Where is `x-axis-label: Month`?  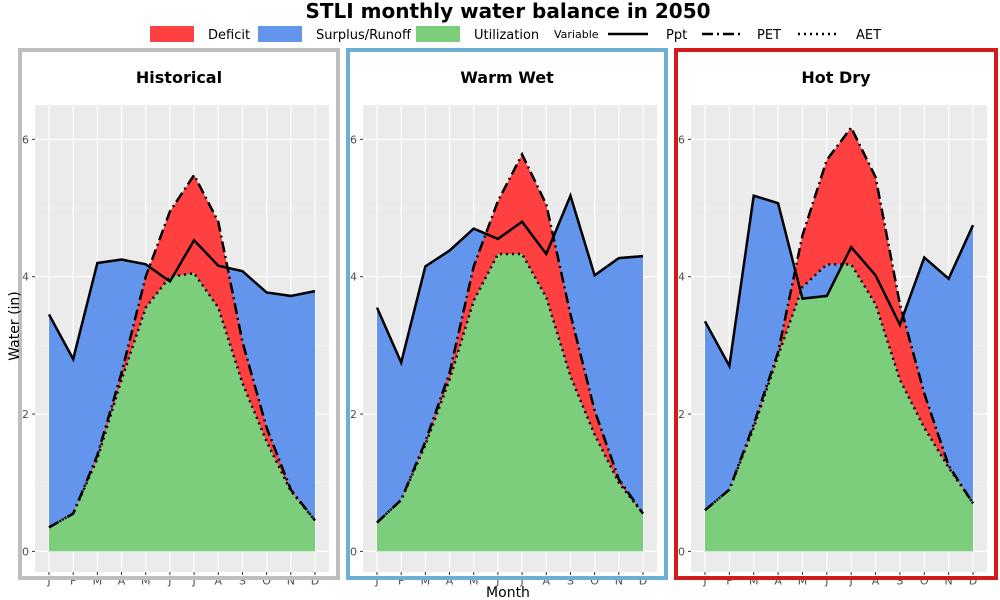 x-axis-label: Month is located at coordinates (508, 592).